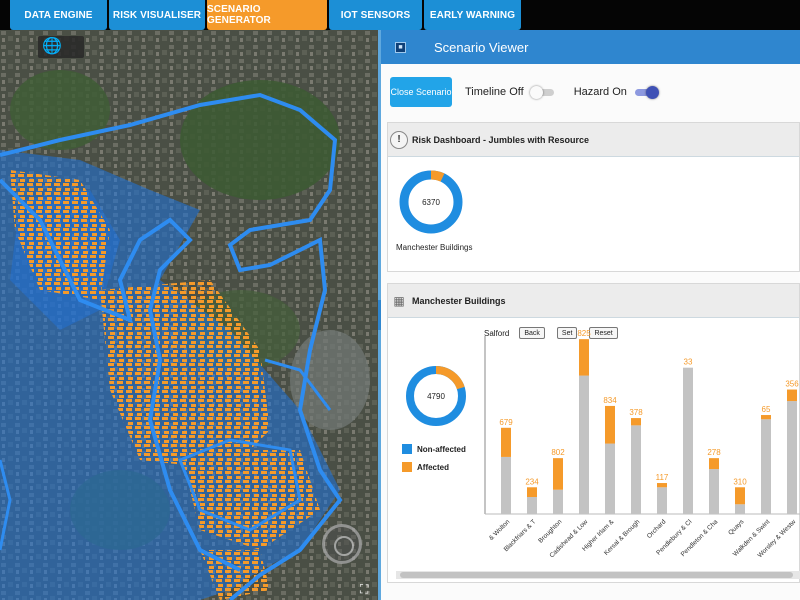 The height and width of the screenshot is (600, 800). I want to click on tab-risk-visualiser: RISK VISUALISER, so click(157, 15).